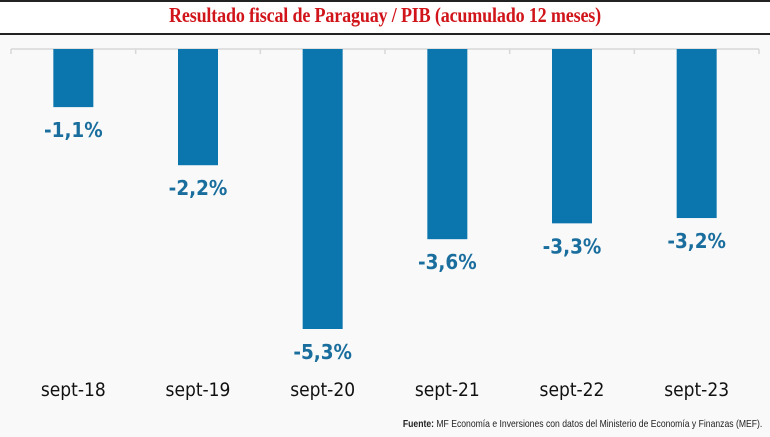 The image size is (770, 437). What do you see at coordinates (572, 390) in the screenshot?
I see `category-label: sept-22` at bounding box center [572, 390].